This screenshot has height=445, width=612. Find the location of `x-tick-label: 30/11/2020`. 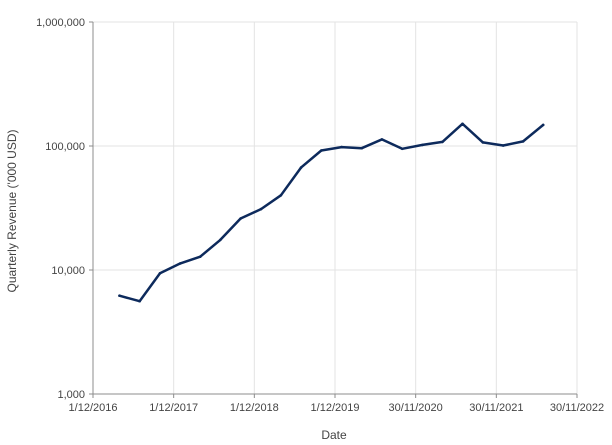

x-tick-label: 30/11/2020 is located at coordinates (416, 408).